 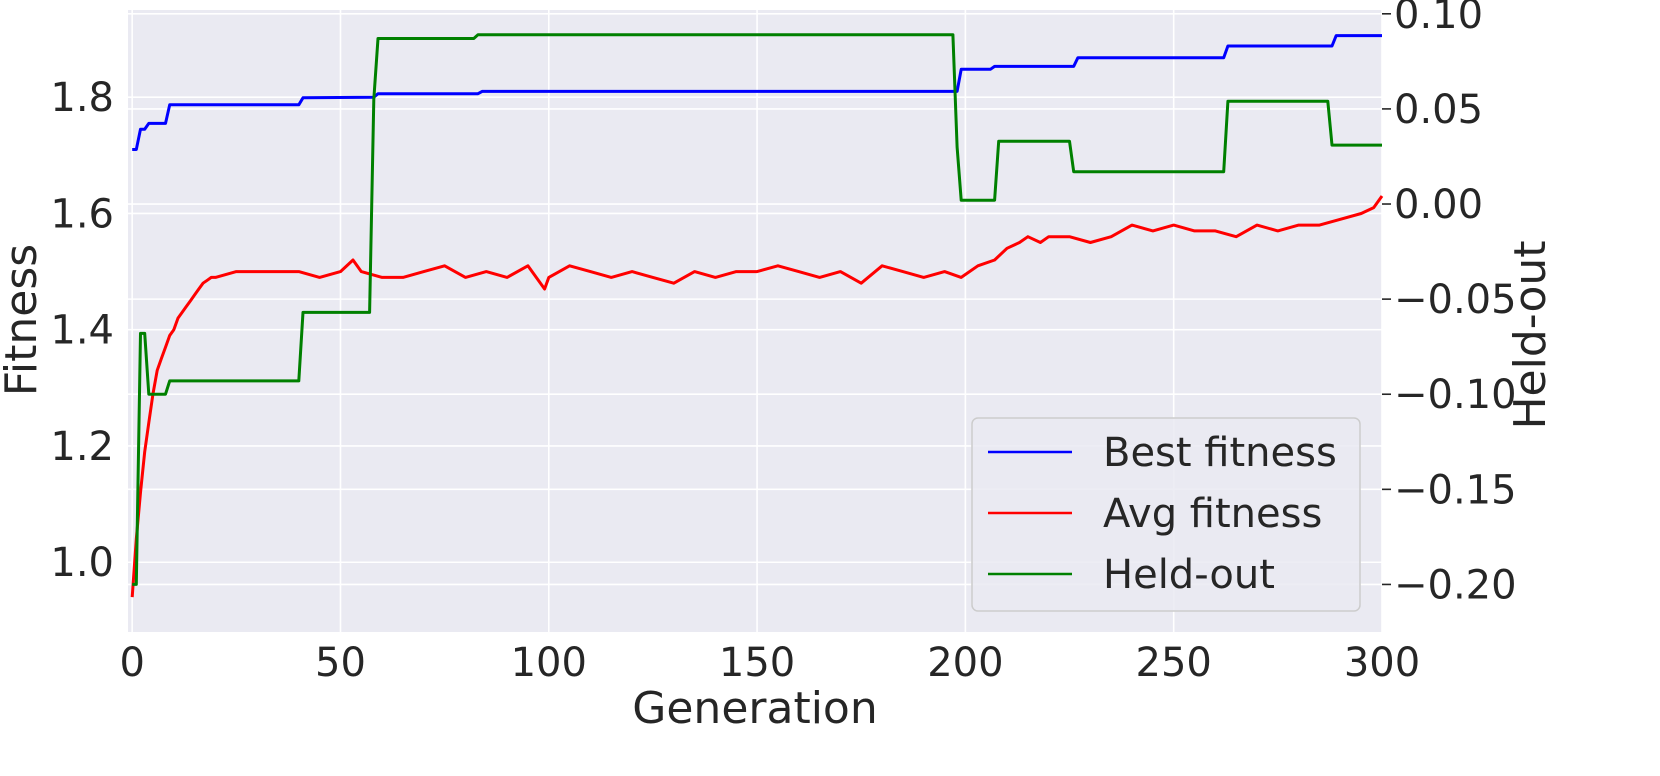 What do you see at coordinates (1189, 575) in the screenshot?
I see `legend-label-held-out: Held-out` at bounding box center [1189, 575].